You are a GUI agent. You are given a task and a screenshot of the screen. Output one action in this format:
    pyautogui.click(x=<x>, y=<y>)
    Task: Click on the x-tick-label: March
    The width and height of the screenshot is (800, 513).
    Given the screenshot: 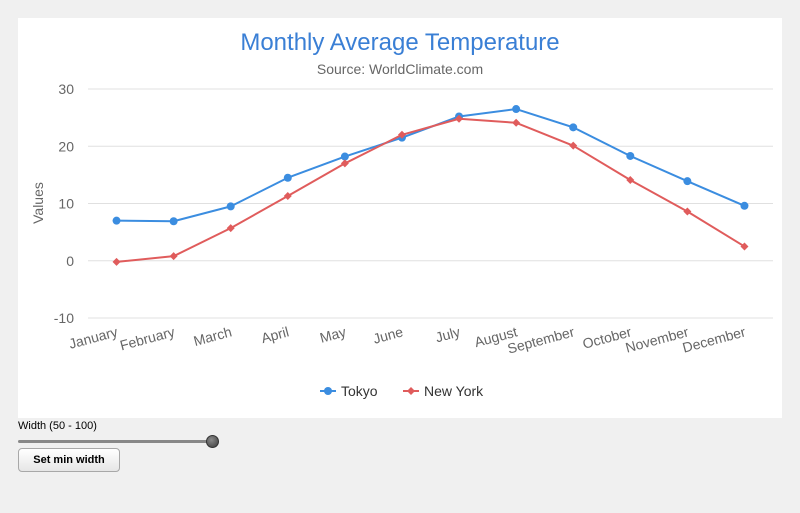 What is the action you would take?
    pyautogui.click(x=213, y=336)
    